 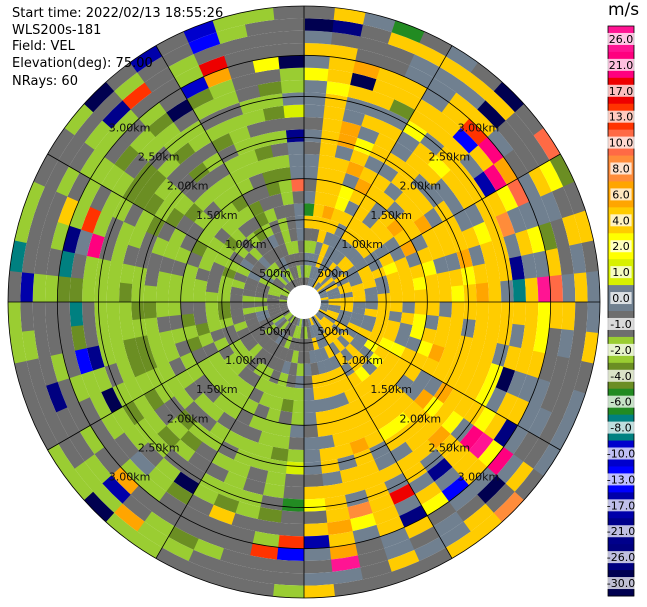 I want to click on colorbar-label-bg, so click(x=621, y=453).